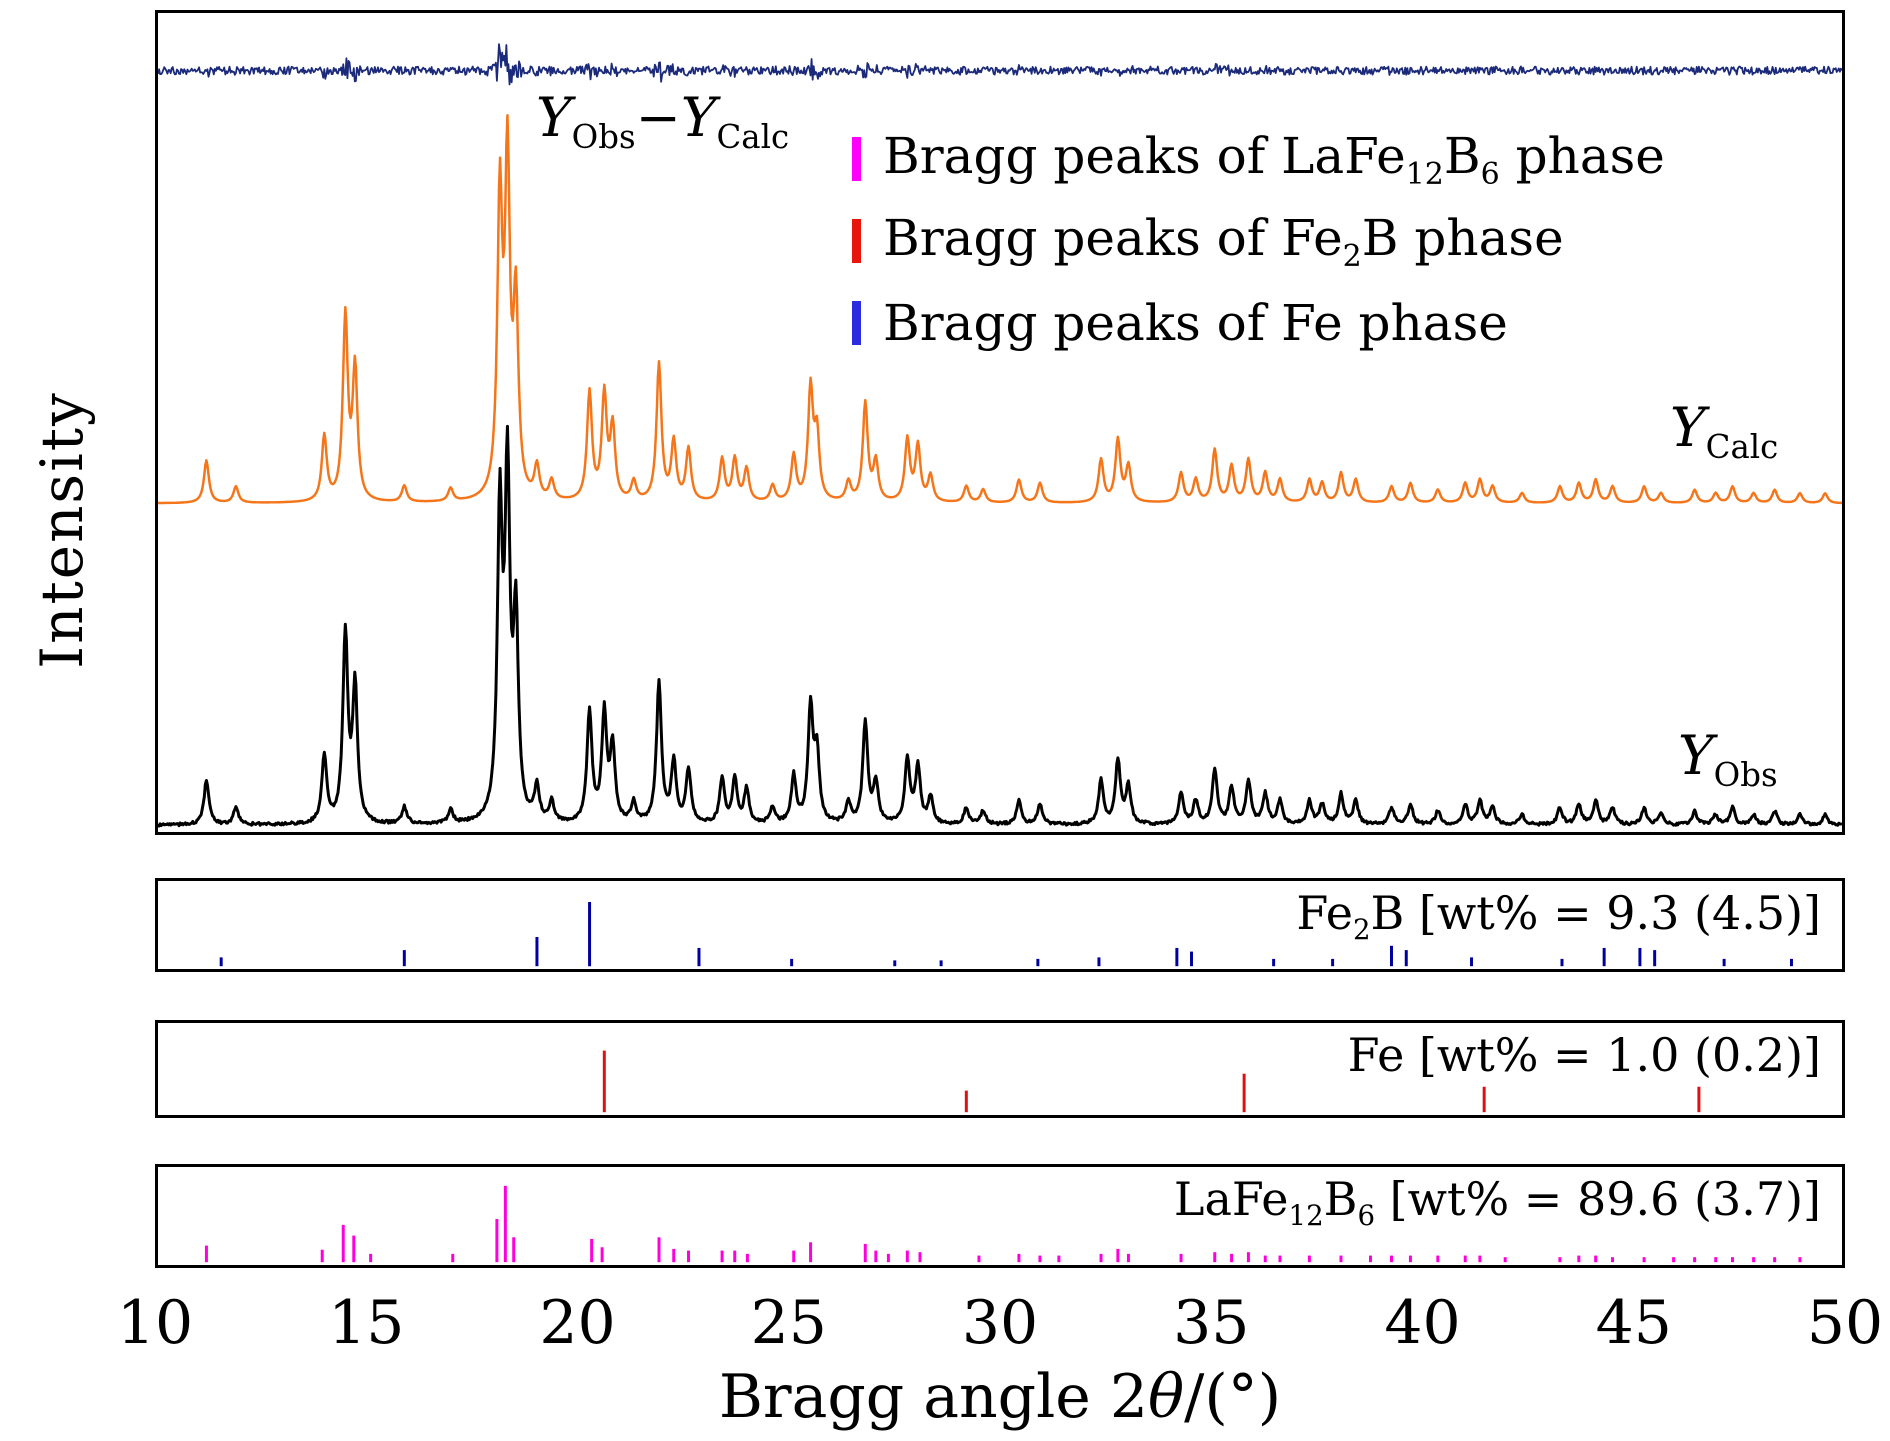 The image size is (1890, 1441). What do you see at coordinates (1000, 1323) in the screenshot?
I see `x-tick-label: 30` at bounding box center [1000, 1323].